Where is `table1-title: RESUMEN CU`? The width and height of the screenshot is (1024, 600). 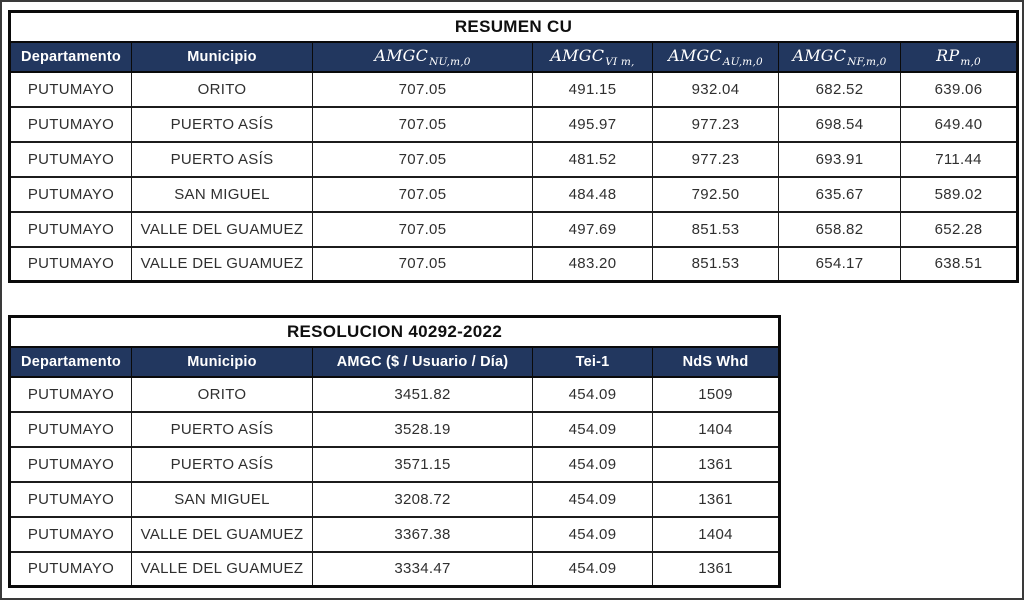
table1-title: RESUMEN CU is located at coordinates (513, 27).